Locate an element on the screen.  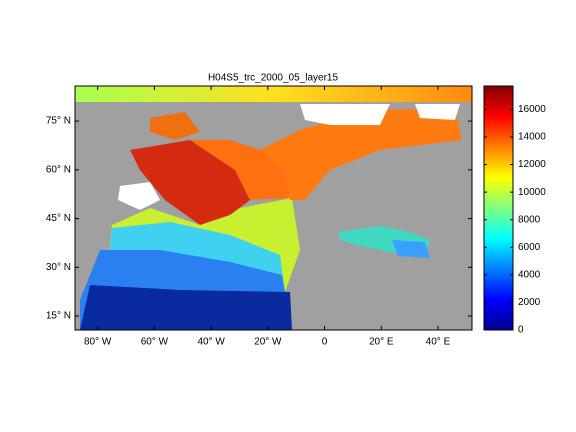
y-tick-label: 30° N is located at coordinates (58, 267).